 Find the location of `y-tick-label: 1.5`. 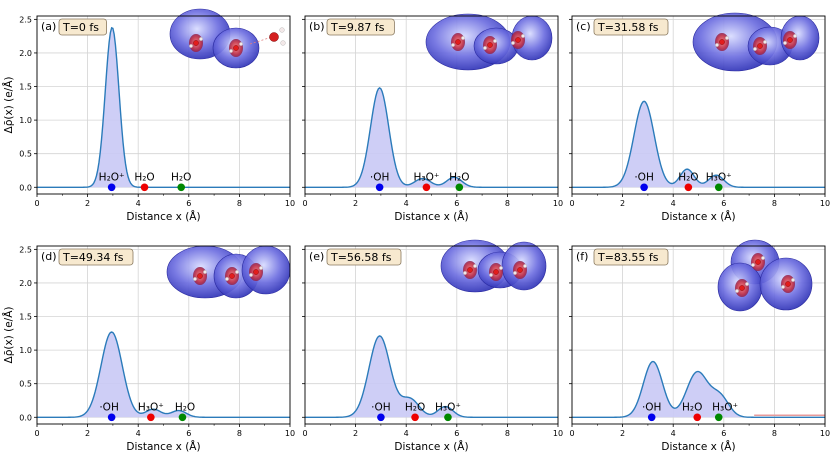

y-tick-label: 1.5 is located at coordinates (25, 317).